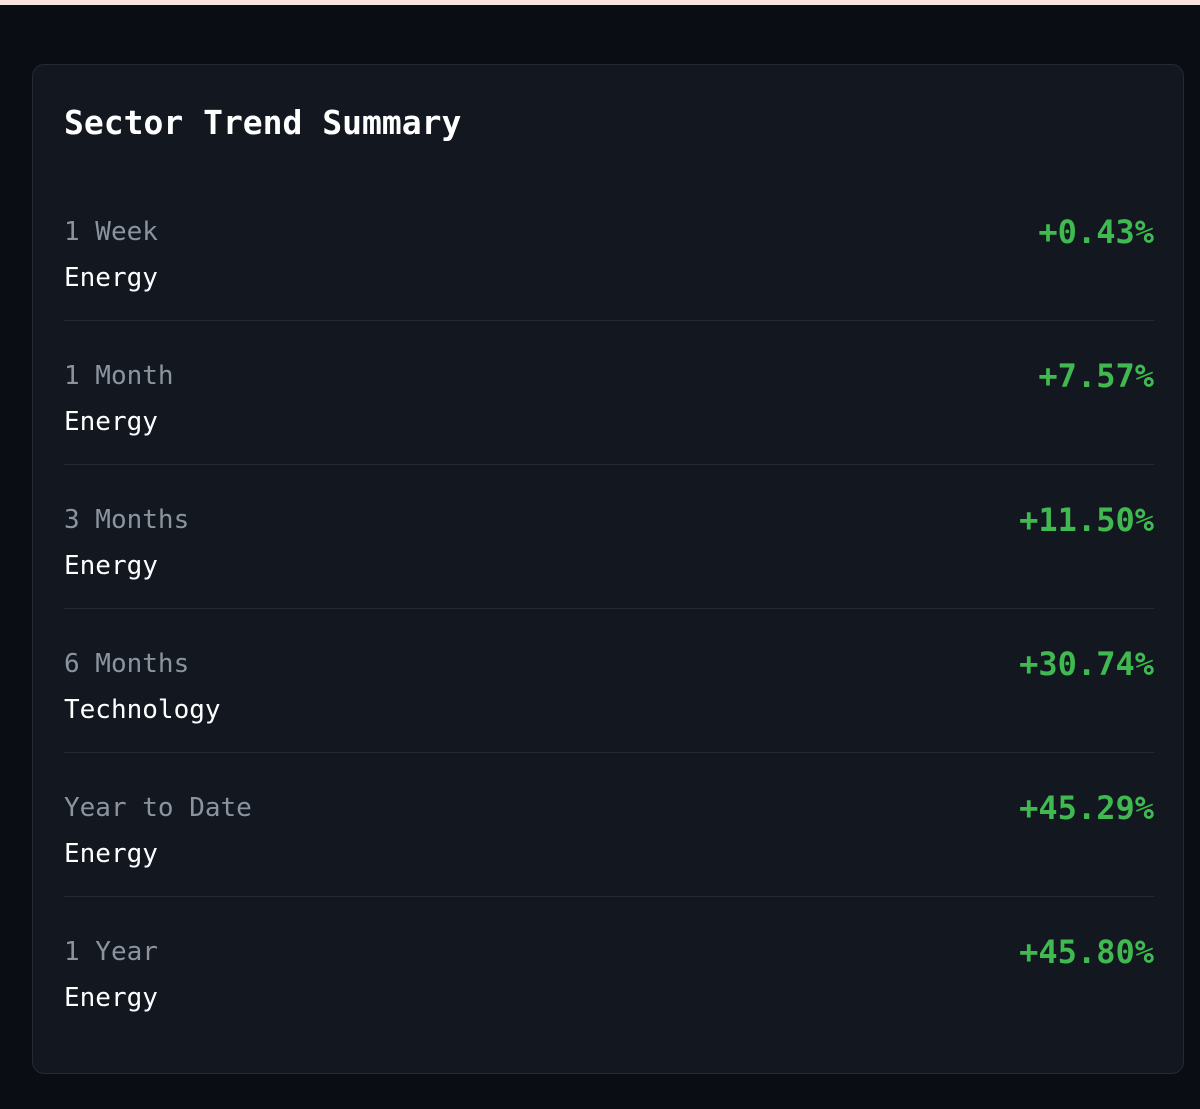 This screenshot has height=1109, width=1200. What do you see at coordinates (111, 952) in the screenshot?
I see `period-label: 1 Year` at bounding box center [111, 952].